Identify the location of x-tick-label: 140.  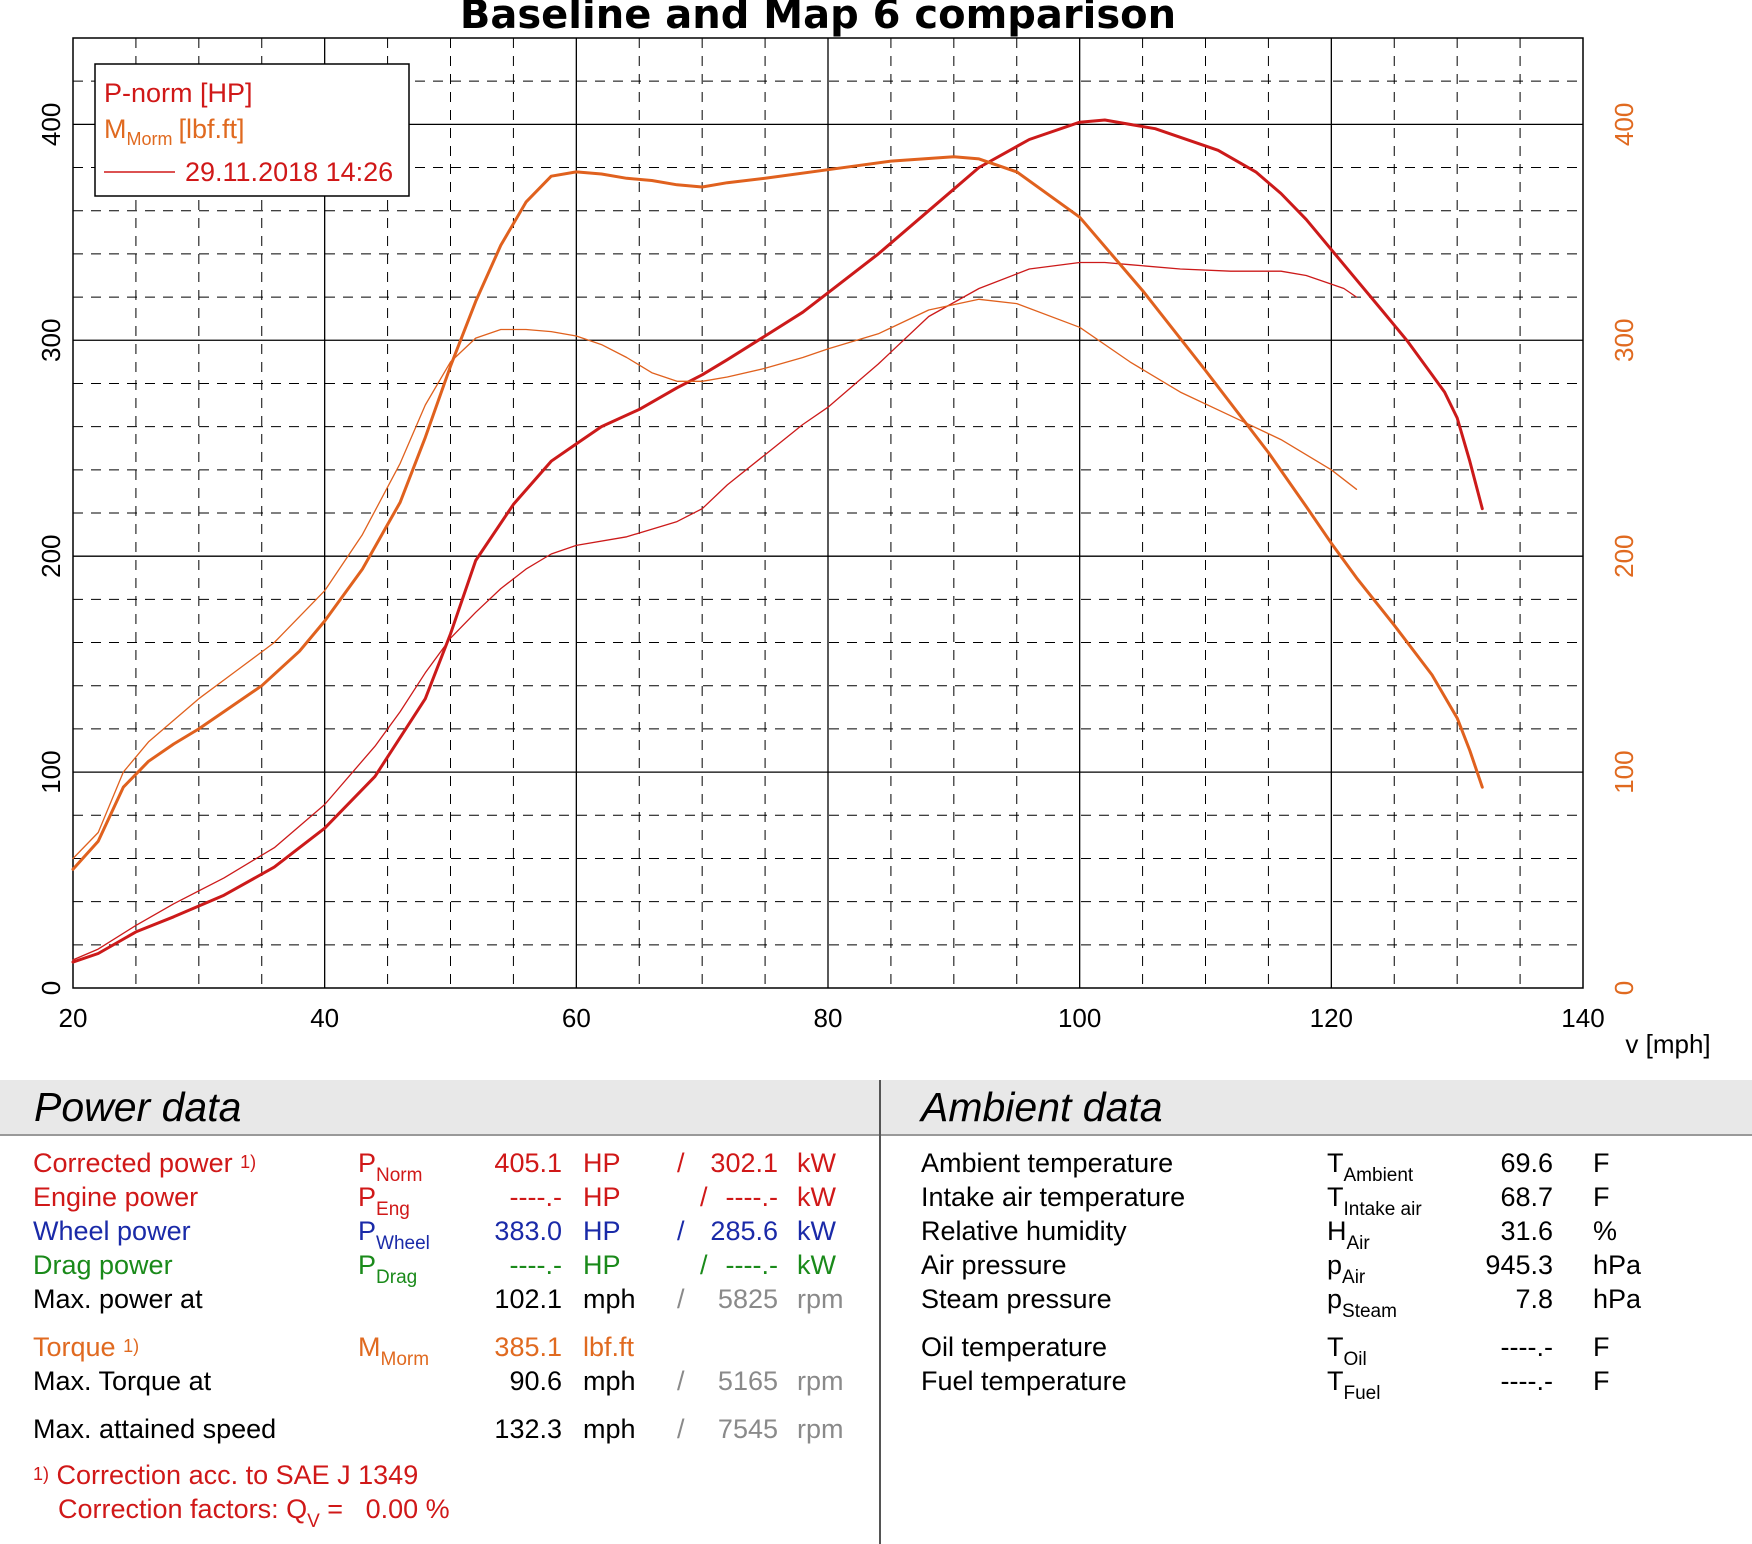
(1582, 1018).